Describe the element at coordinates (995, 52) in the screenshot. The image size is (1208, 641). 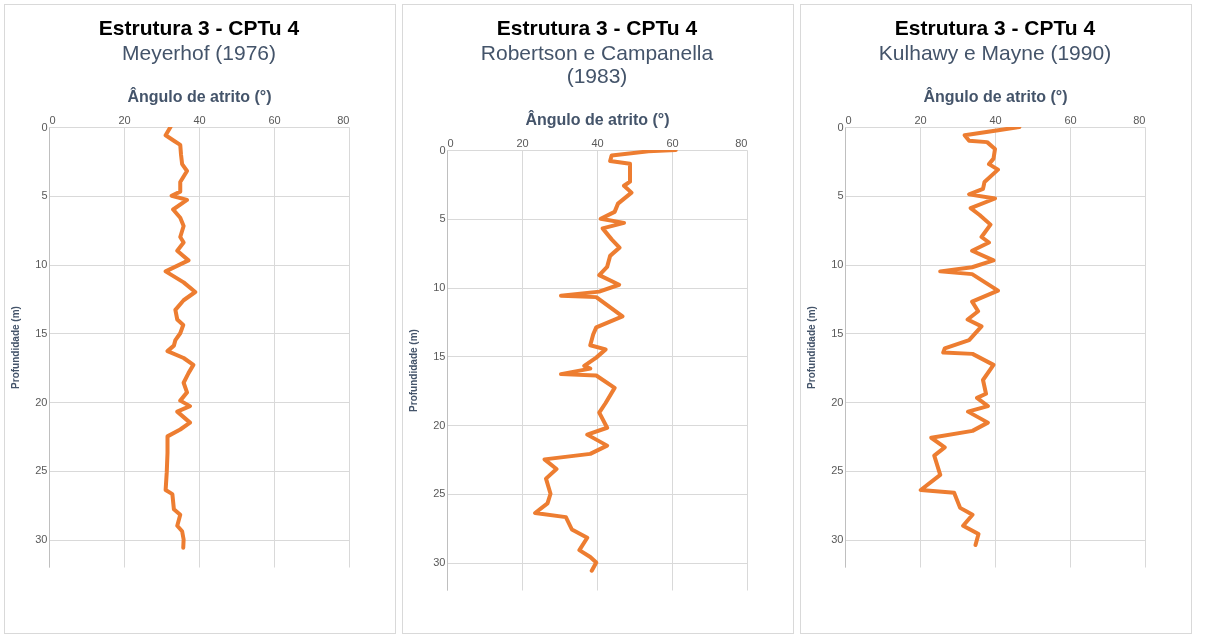
I see `chart-subtitle: Kulhawy e Mayne (1990)` at that location.